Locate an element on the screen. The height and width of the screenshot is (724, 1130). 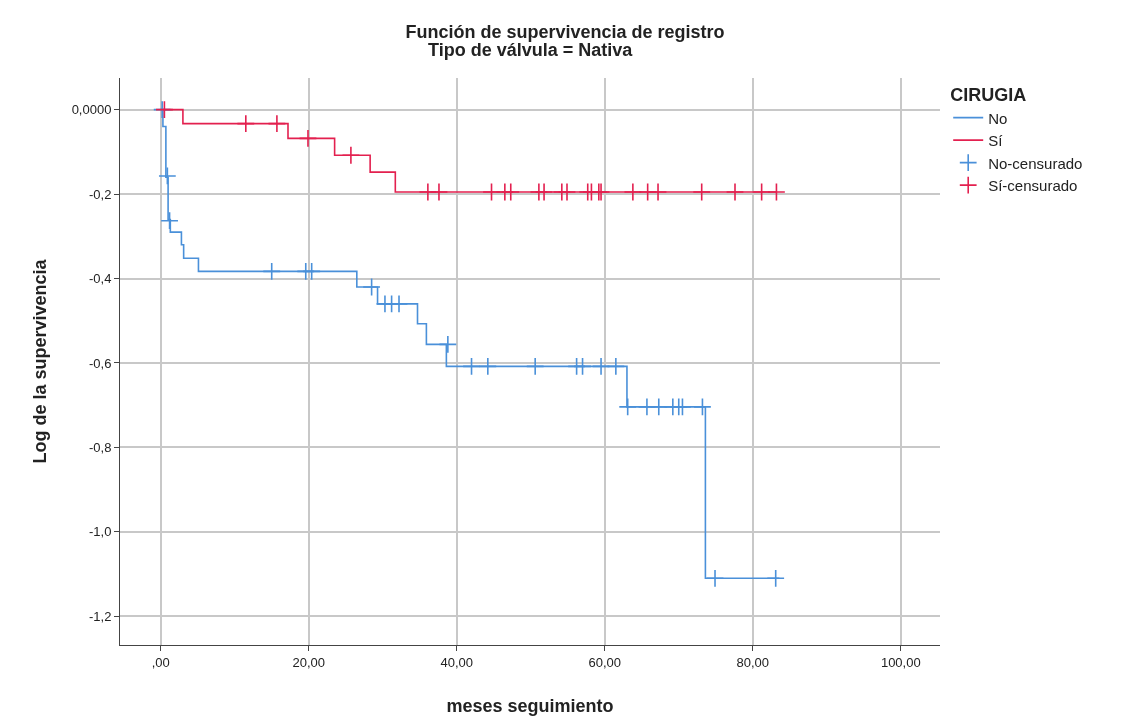
legend-label: No is located at coordinates (998, 118).